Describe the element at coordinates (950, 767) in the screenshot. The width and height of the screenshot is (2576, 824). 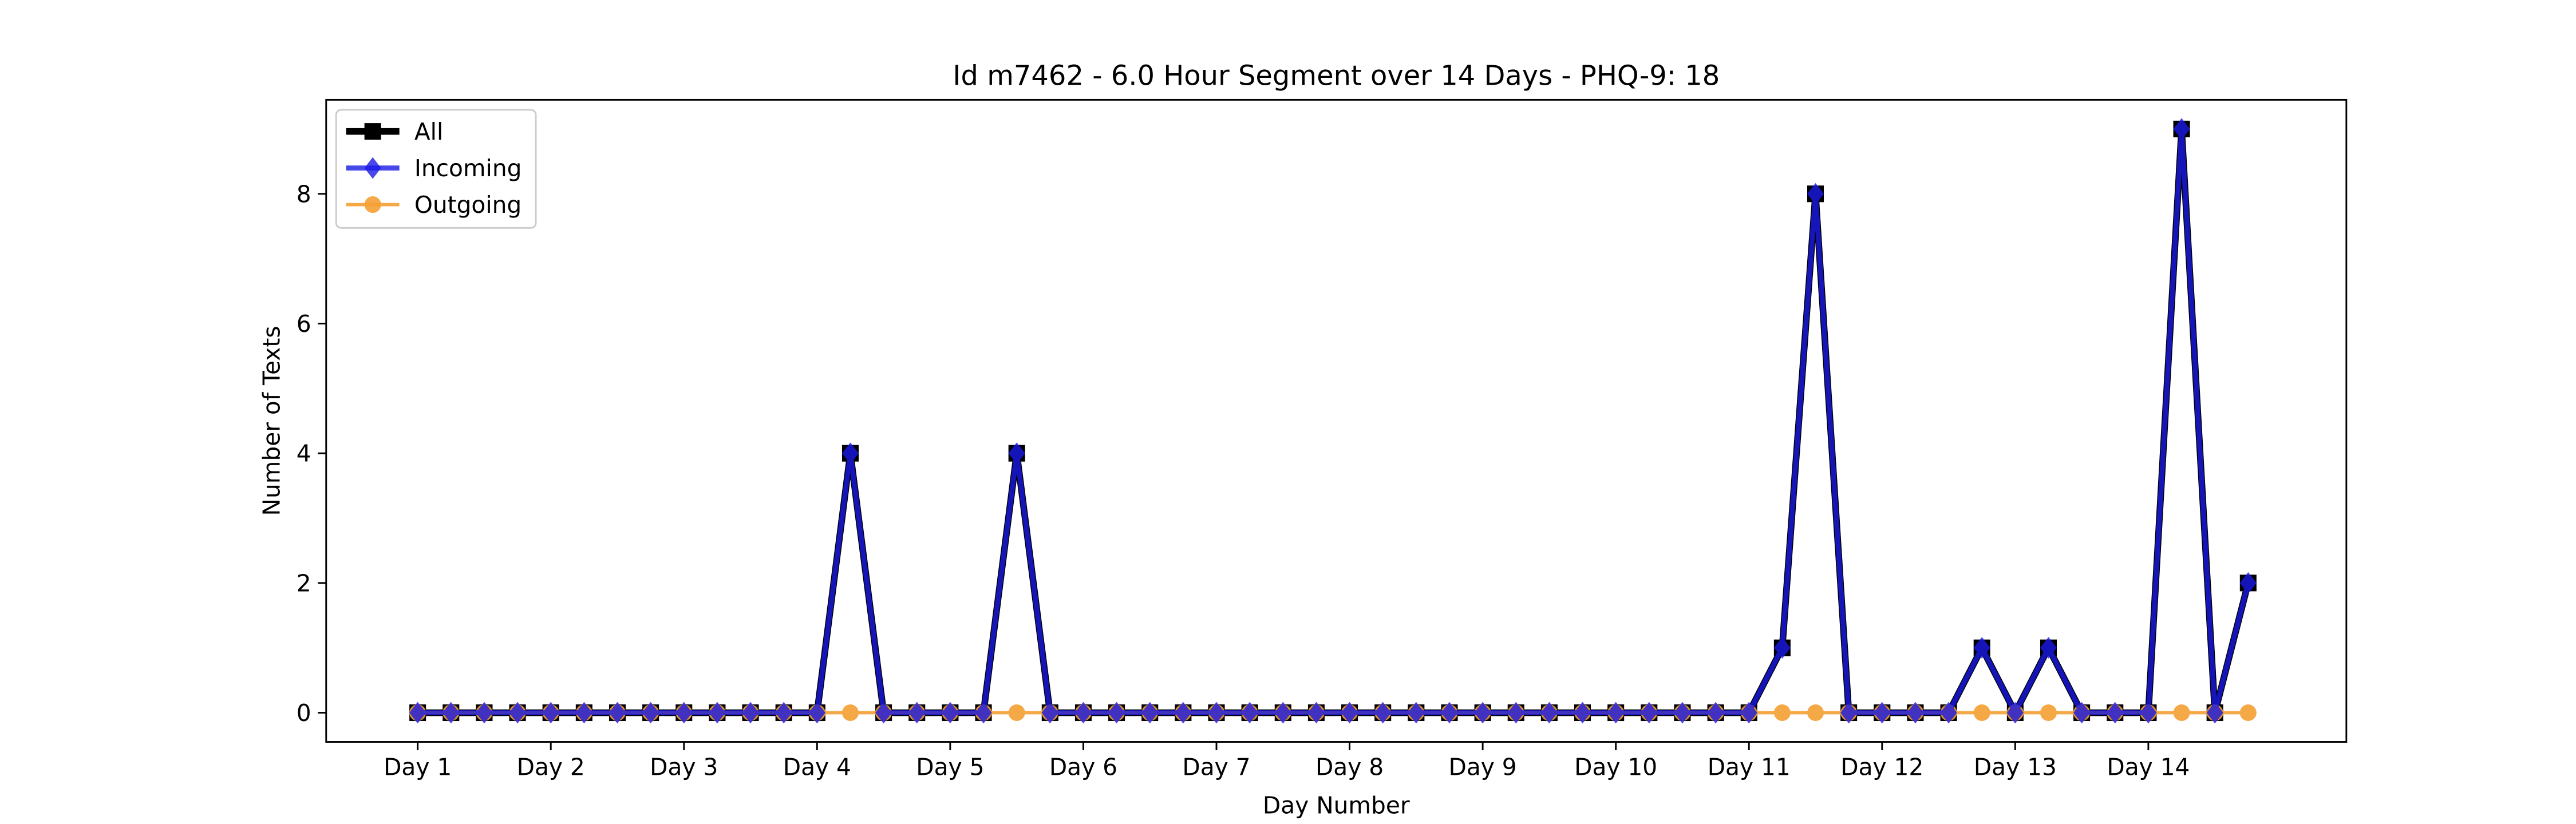
I see `x-tick-label: Day 5` at that location.